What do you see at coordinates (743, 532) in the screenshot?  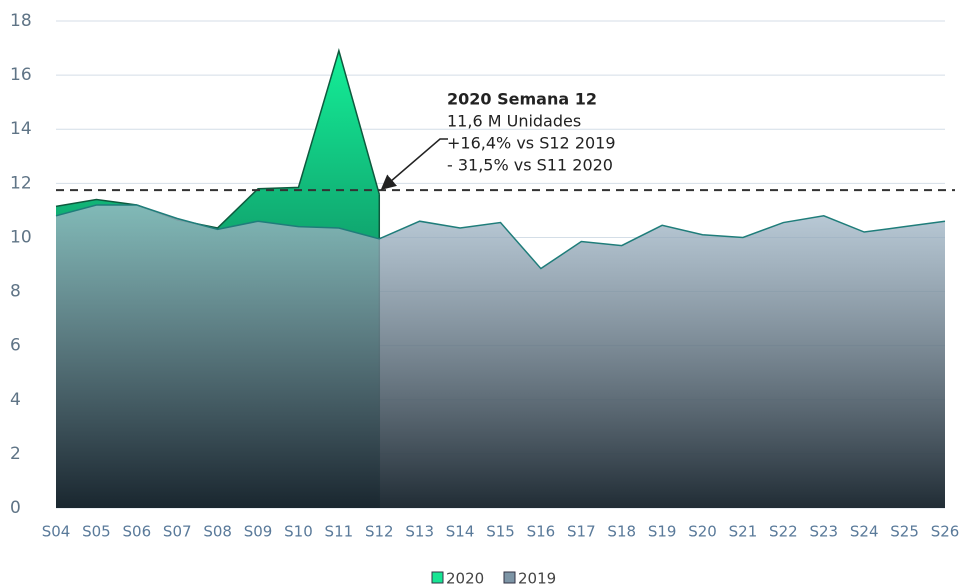 I see `x-tick-label: S21` at bounding box center [743, 532].